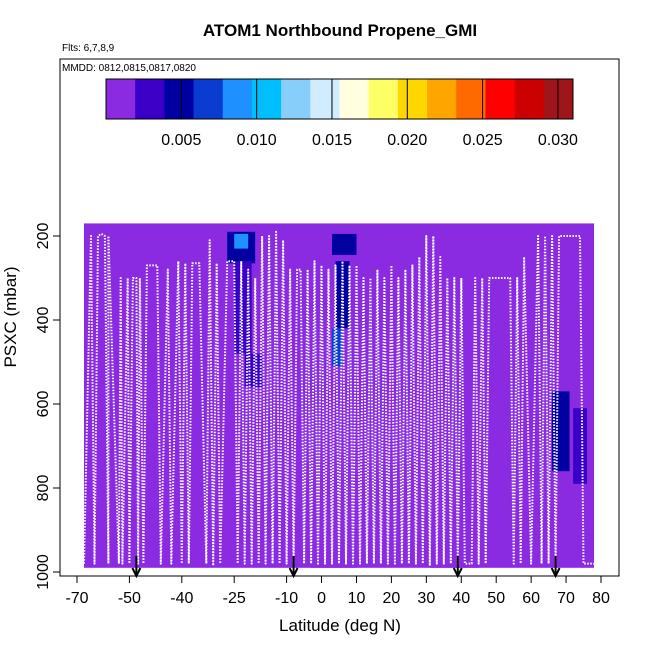  Describe the element at coordinates (88, 48) in the screenshot. I see `flights-label: Flts: 6,7,8,9` at that location.